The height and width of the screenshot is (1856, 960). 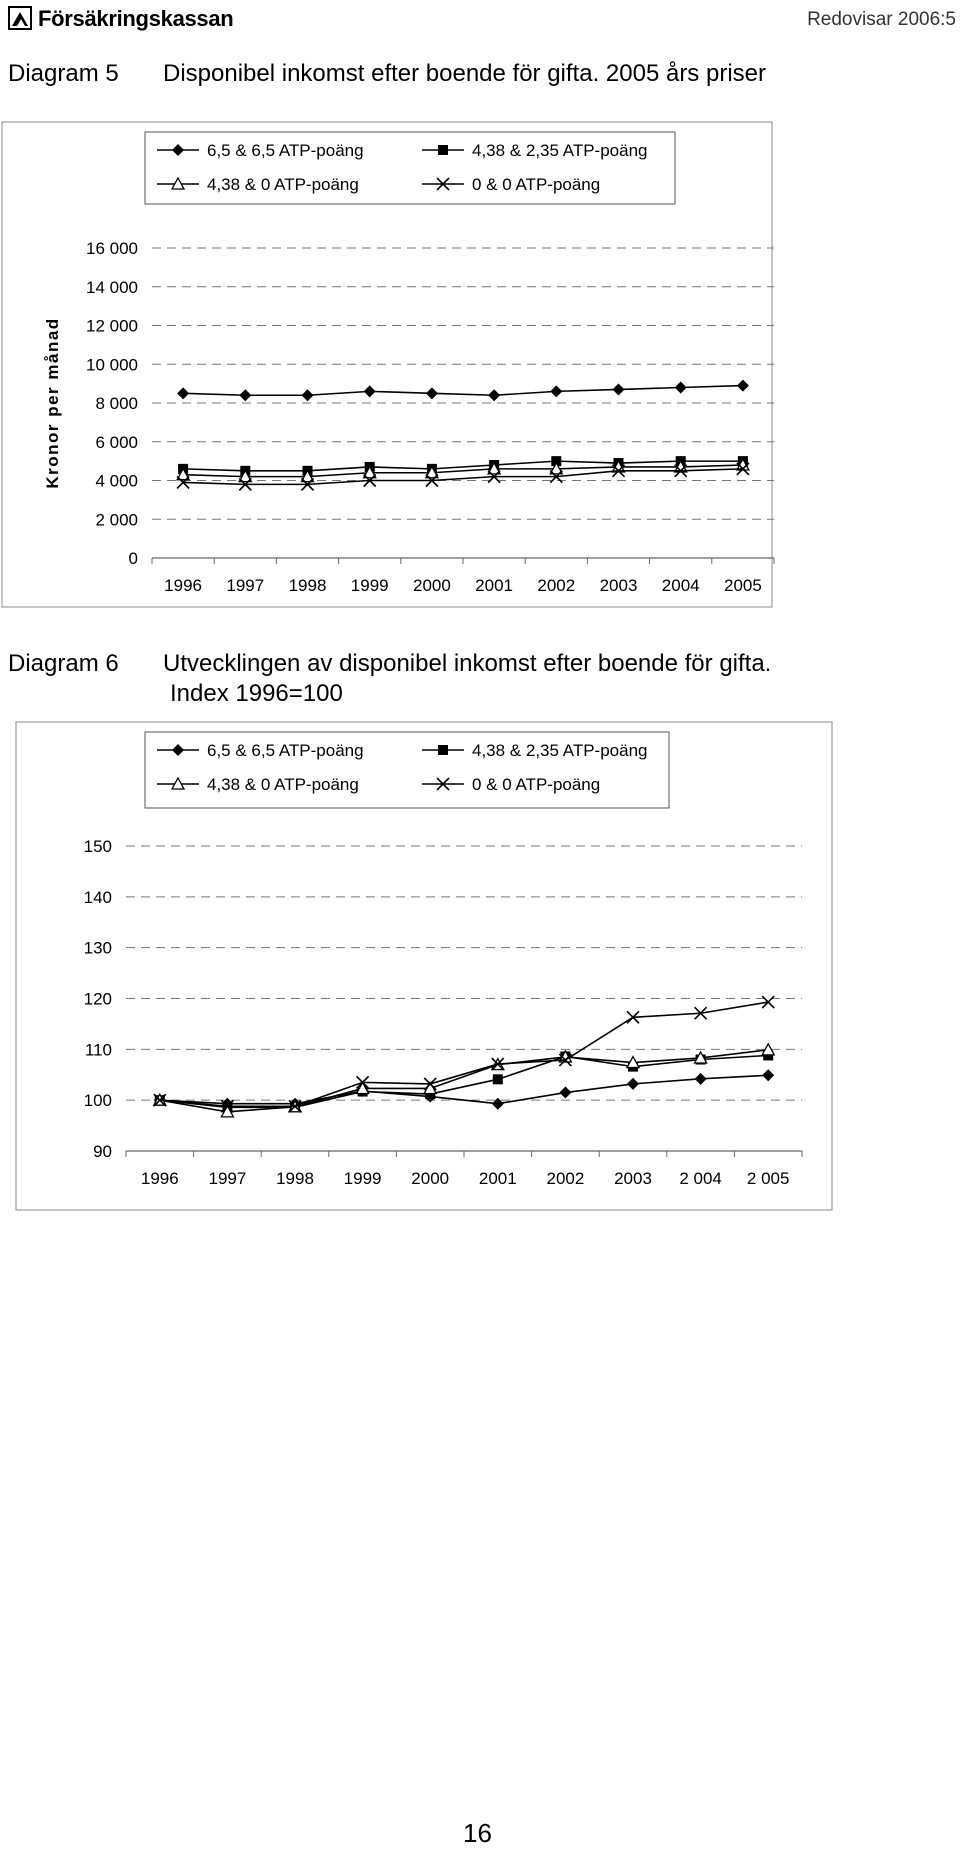 What do you see at coordinates (768, 1178) in the screenshot?
I see `x-tick-label: 2 005` at bounding box center [768, 1178].